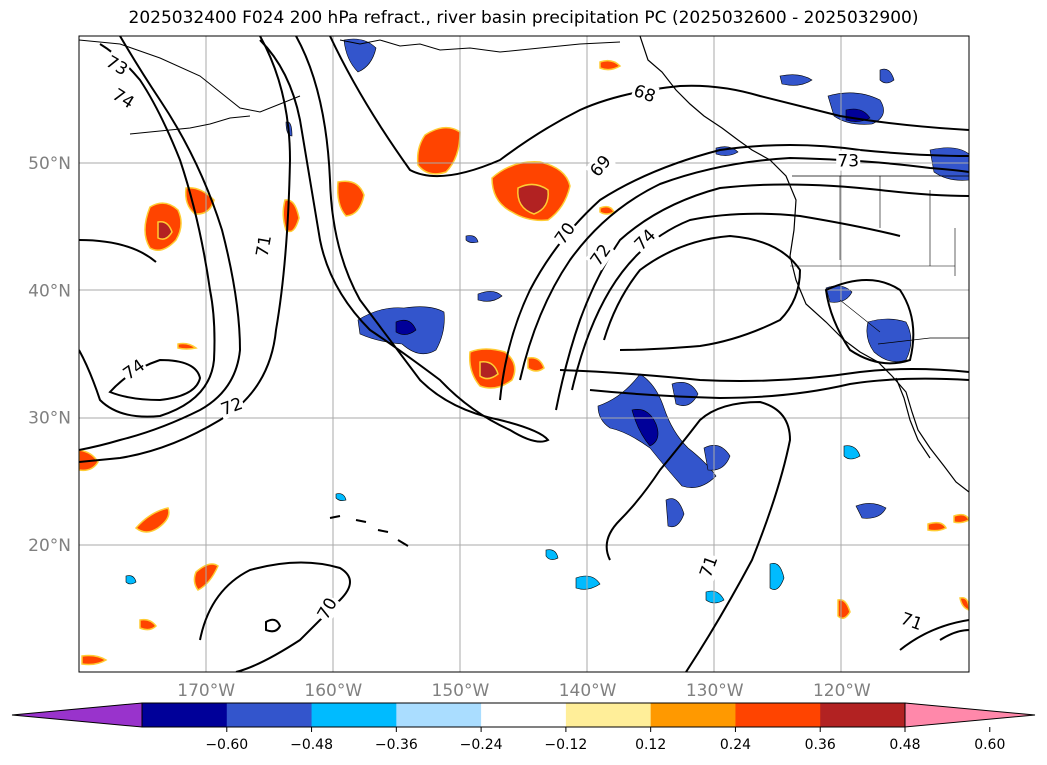 The image size is (1047, 765). Describe the element at coordinates (49, 355) in the screenshot. I see `latitude-labels: 50°N 40°N 30°N 20°N` at that location.